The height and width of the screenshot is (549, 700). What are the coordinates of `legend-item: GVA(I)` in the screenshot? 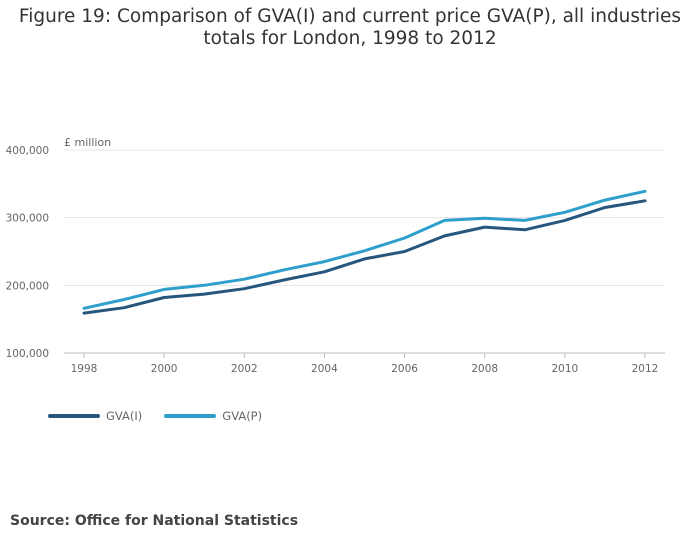 It's located at (95, 416).